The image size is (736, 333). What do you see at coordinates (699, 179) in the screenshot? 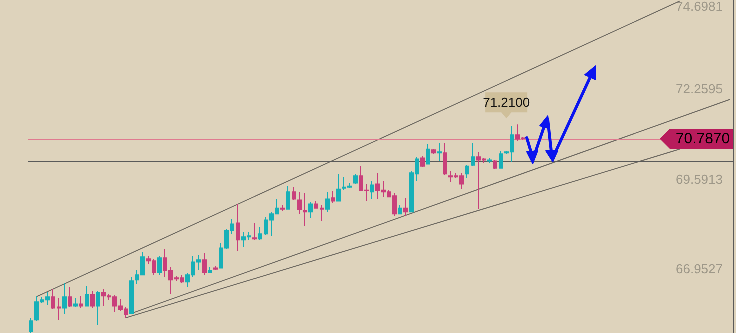
I see `y-tick-label: 69.5913` at bounding box center [699, 179].